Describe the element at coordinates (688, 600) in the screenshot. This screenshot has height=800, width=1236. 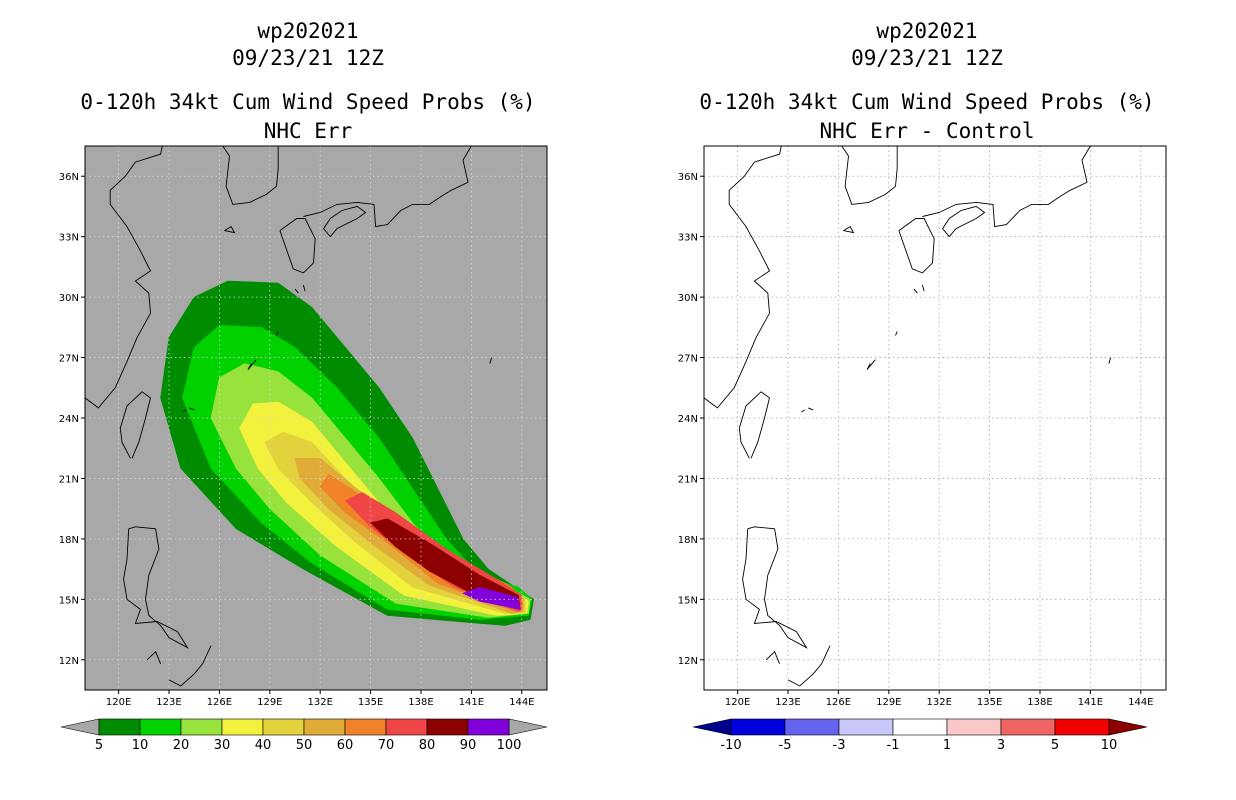
I see `right-y-tick-15N: 15N` at that location.